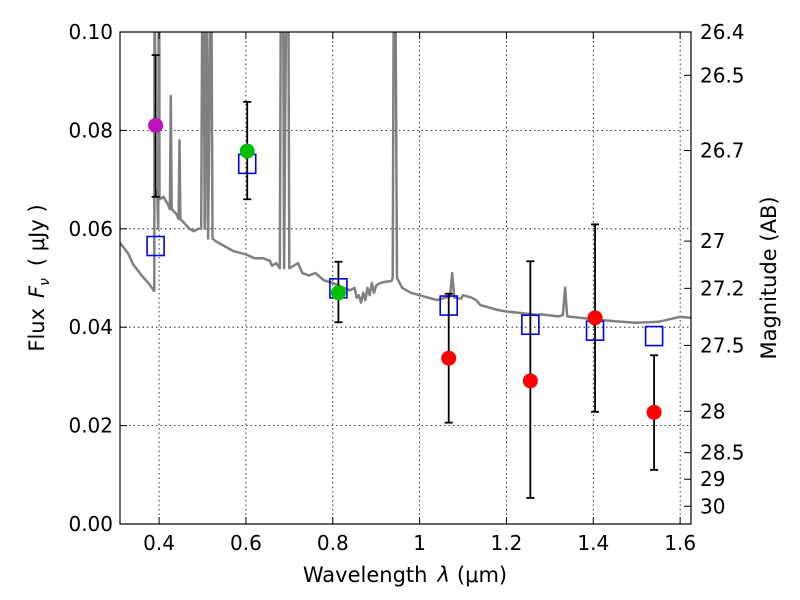 The height and width of the screenshot is (600, 800). I want to click on y-tick-label: 0.10, so click(90, 32).